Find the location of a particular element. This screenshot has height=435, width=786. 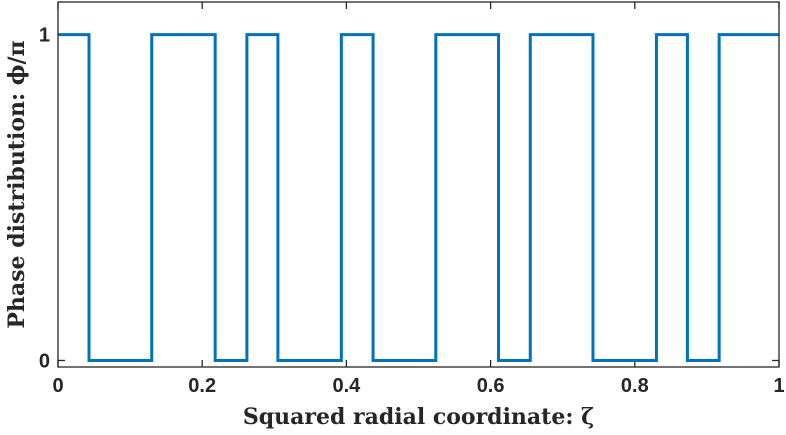

x-tick-label-4: 0.8 is located at coordinates (635, 386).